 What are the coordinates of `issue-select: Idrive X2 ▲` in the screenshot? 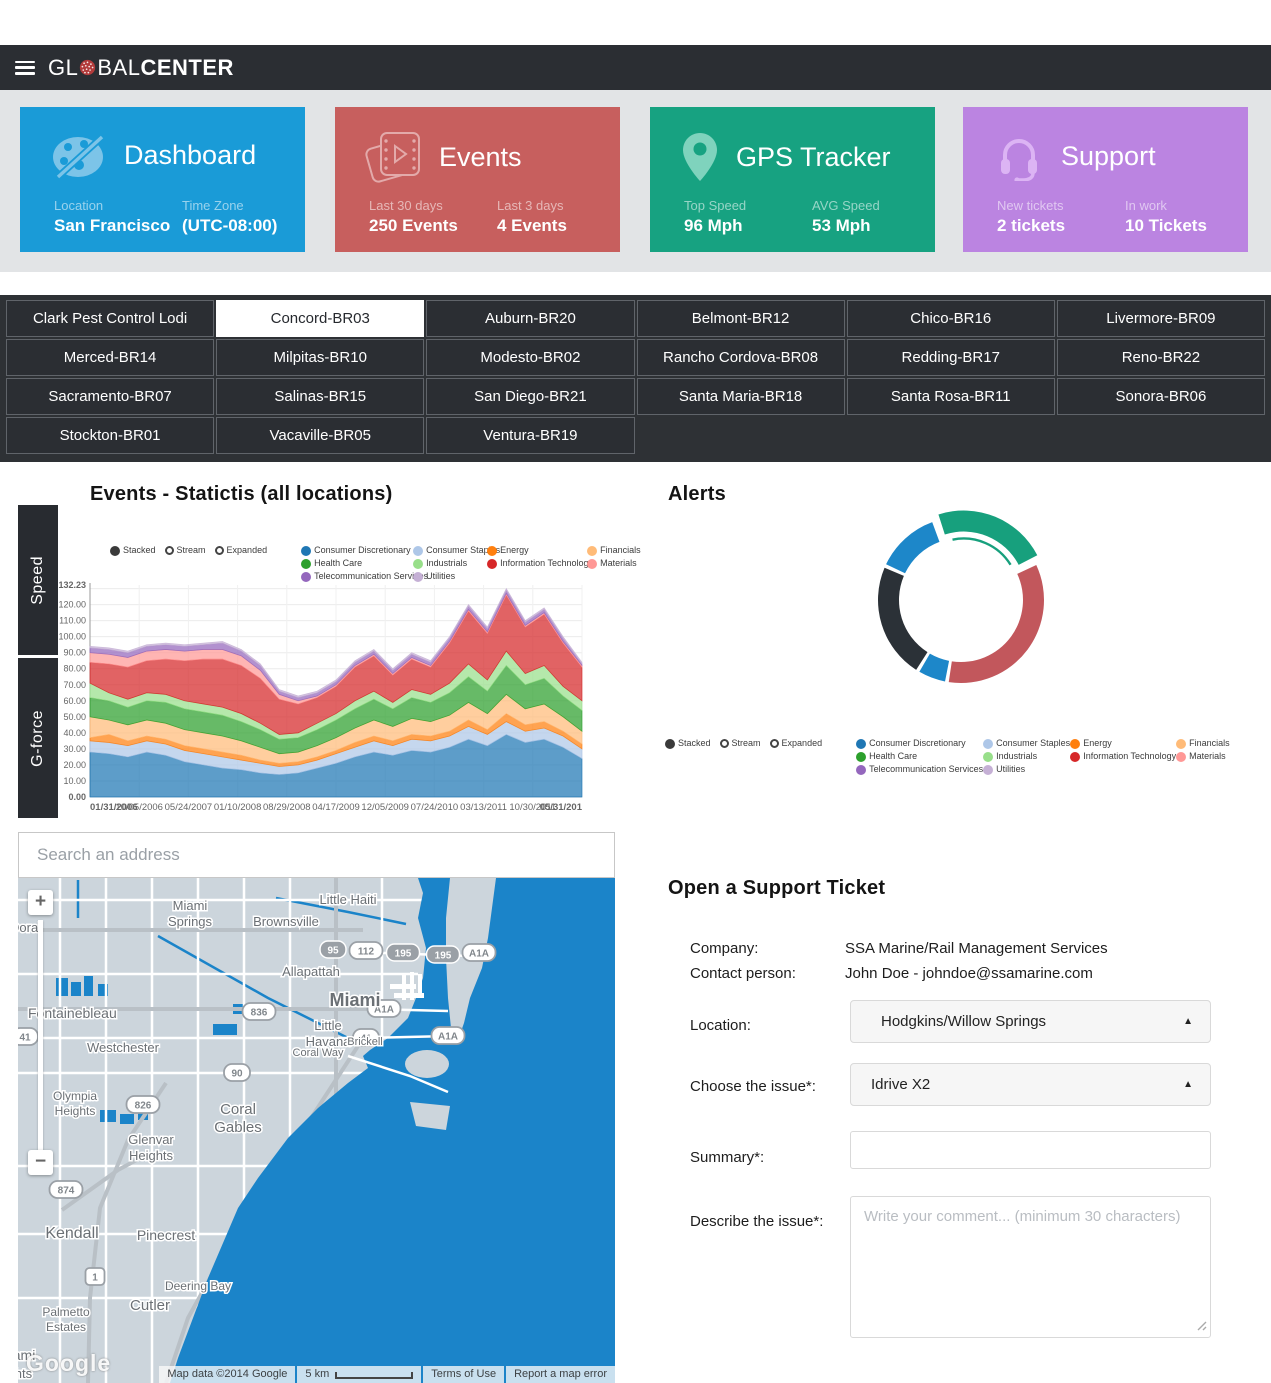 It's located at (1030, 1084).